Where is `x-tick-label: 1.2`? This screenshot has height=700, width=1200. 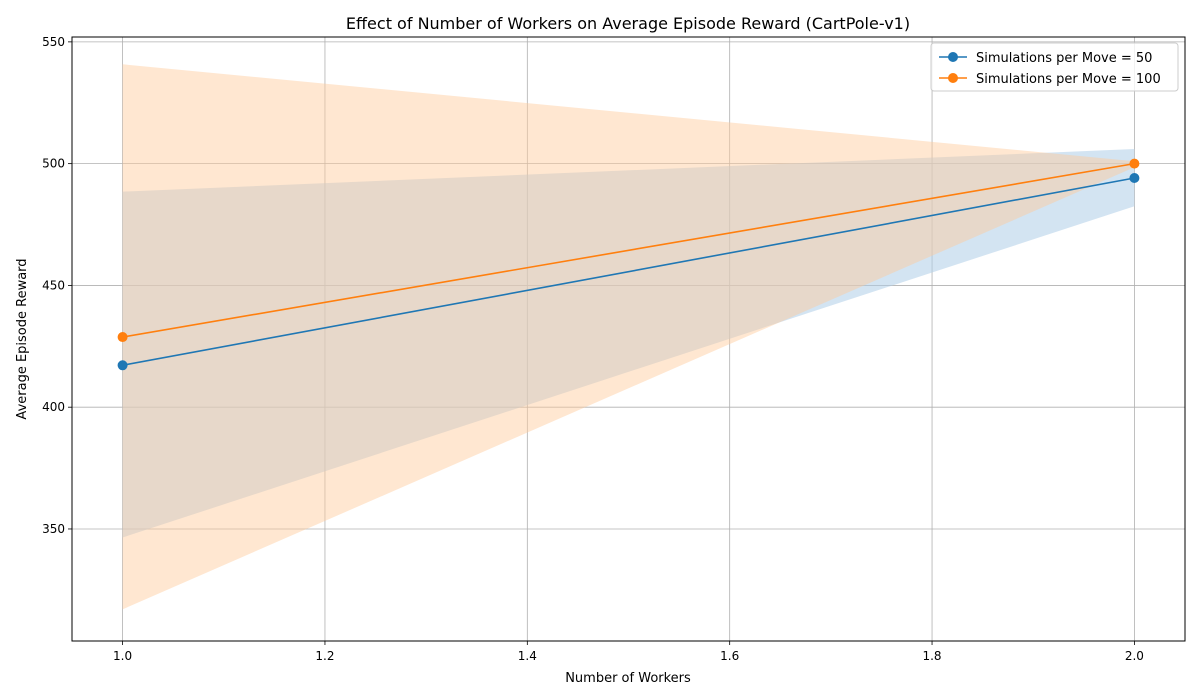 x-tick-label: 1.2 is located at coordinates (324, 656).